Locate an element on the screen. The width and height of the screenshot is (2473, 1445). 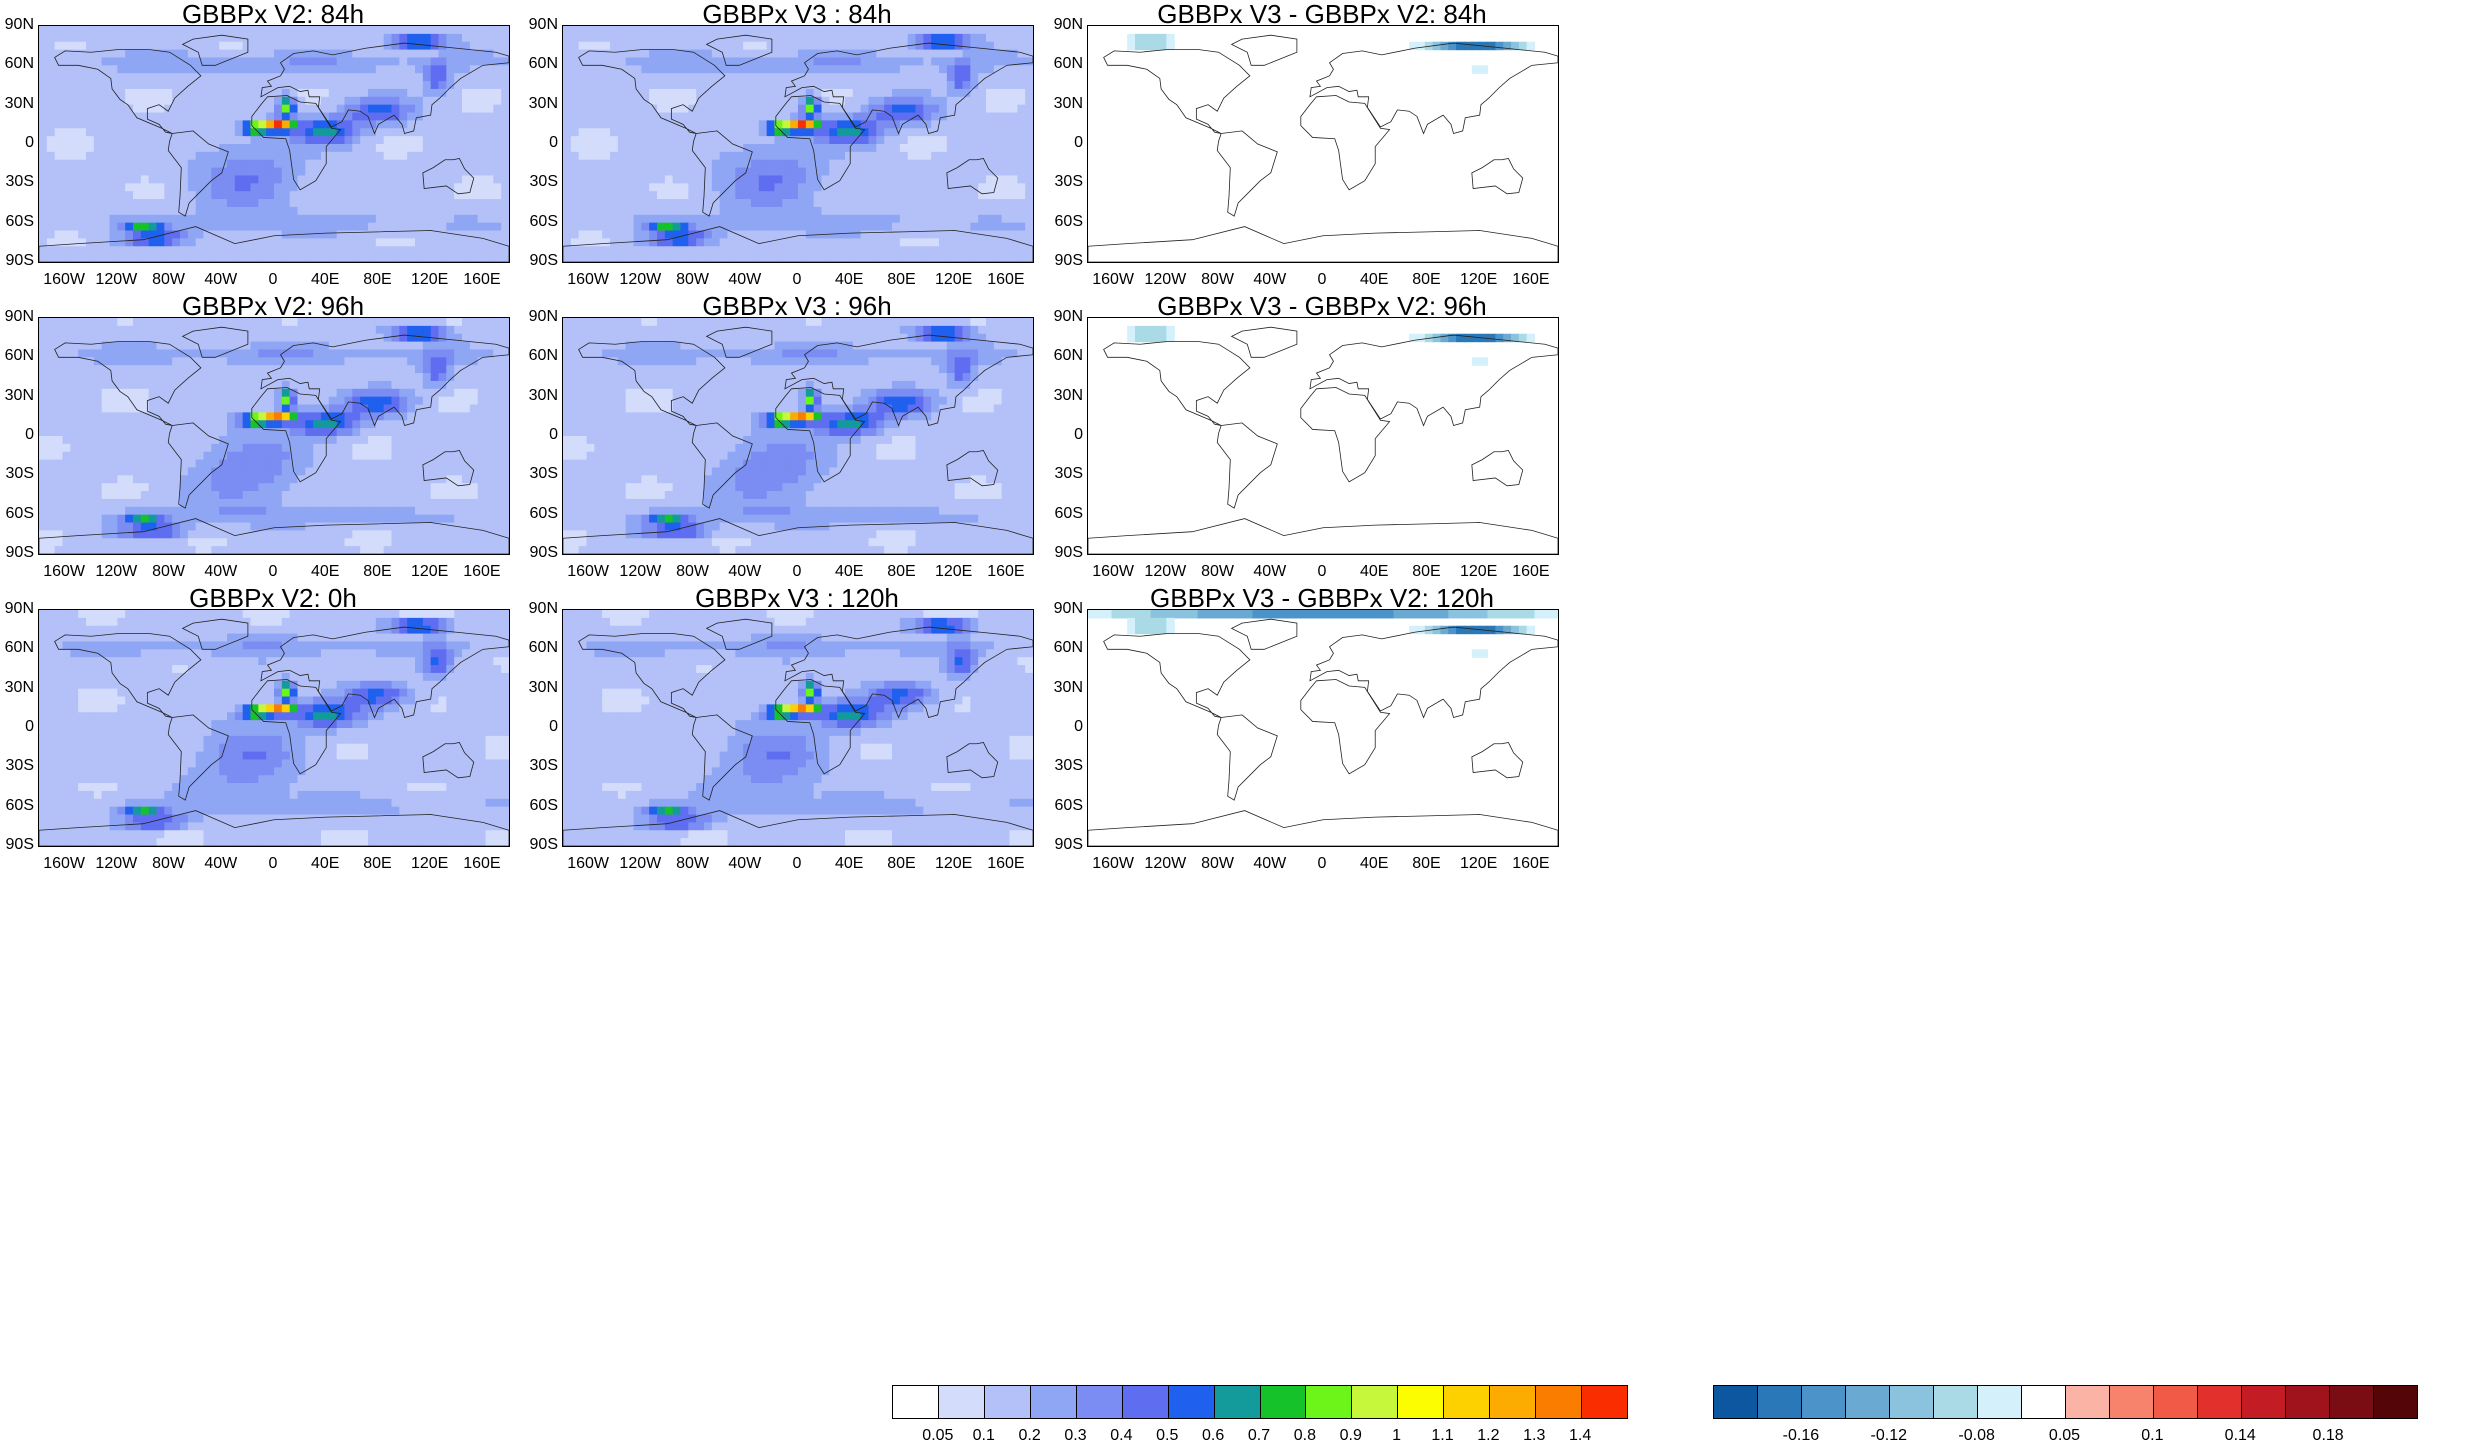
lat-tick-label: 30S is located at coordinates (1063, 182).